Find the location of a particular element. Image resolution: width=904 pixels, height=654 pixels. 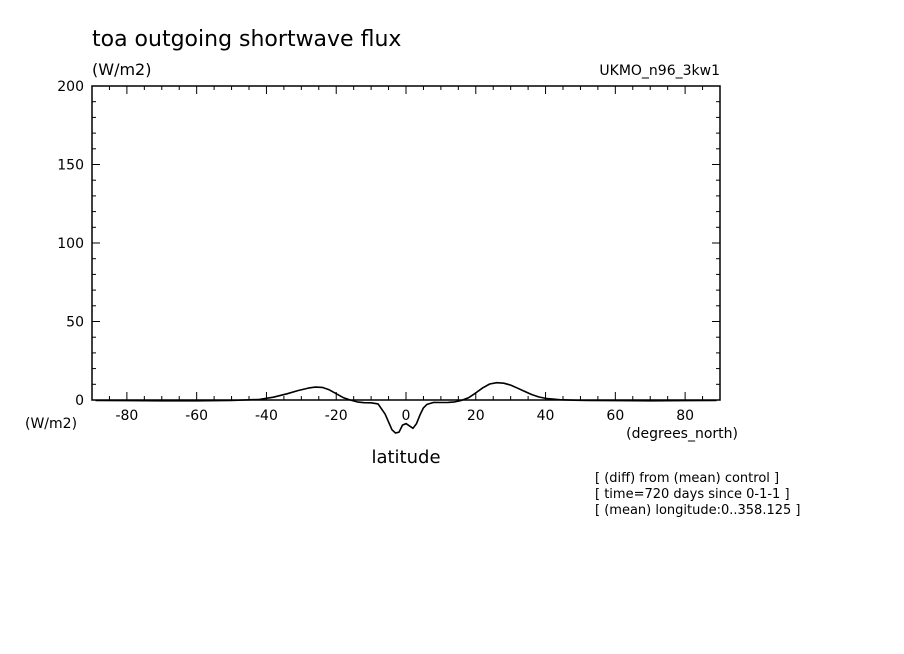

x-tick-label: -60 is located at coordinates (196, 416).